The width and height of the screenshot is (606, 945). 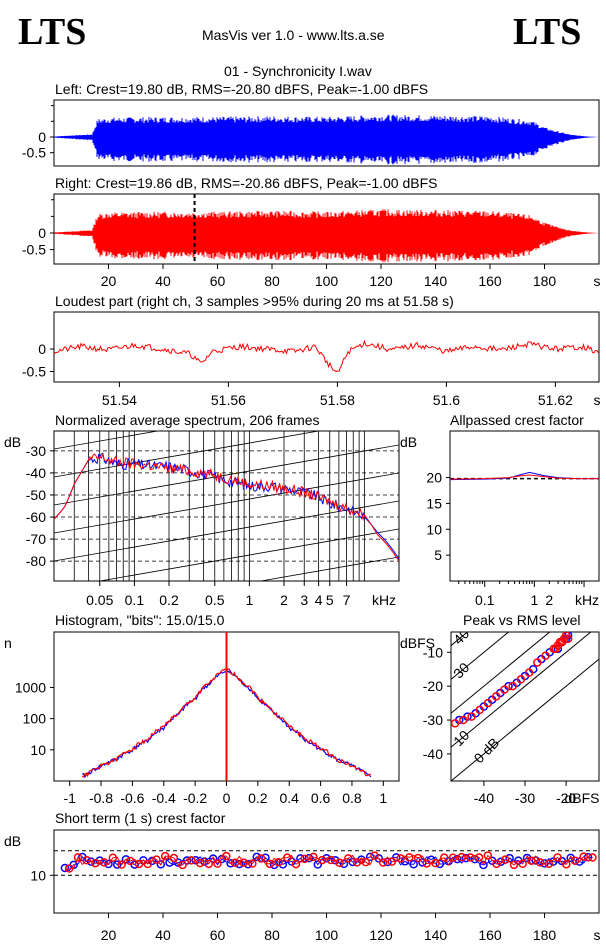 What do you see at coordinates (36, 539) in the screenshot?
I see `spectrum-ytick-label-4: -70` at bounding box center [36, 539].